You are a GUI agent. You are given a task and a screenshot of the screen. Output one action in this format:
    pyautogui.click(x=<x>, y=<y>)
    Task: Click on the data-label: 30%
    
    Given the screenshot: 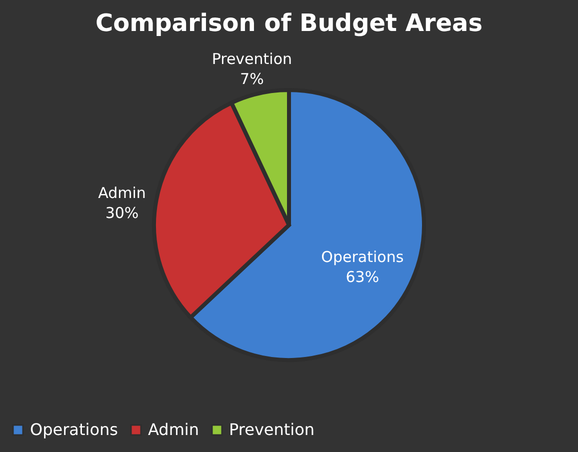 What is the action you would take?
    pyautogui.click(x=122, y=213)
    